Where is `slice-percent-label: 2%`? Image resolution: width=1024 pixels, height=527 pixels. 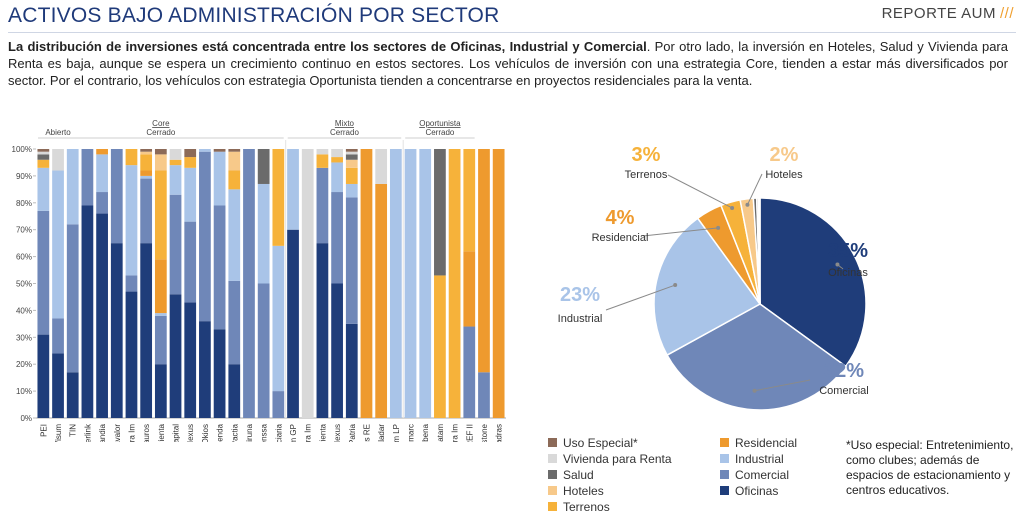 slice-percent-label: 2% is located at coordinates (784, 155).